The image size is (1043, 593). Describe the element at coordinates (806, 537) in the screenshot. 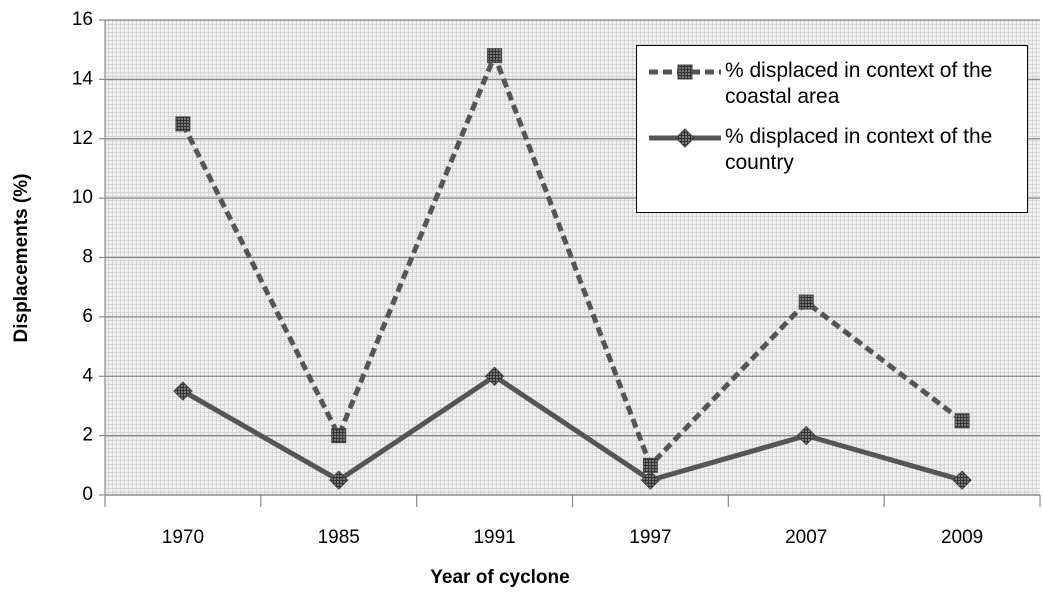

I see `x-tick-label: 2007` at that location.